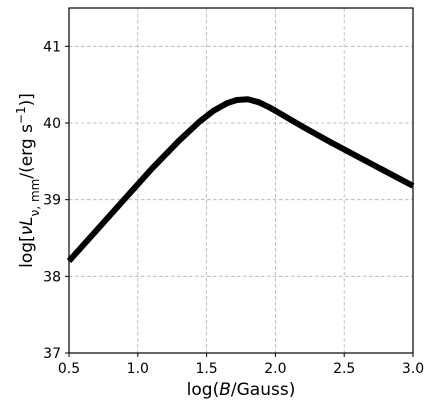 The image size is (436, 411). Describe the element at coordinates (413, 369) in the screenshot. I see `x-tick-label: 3.0` at that location.